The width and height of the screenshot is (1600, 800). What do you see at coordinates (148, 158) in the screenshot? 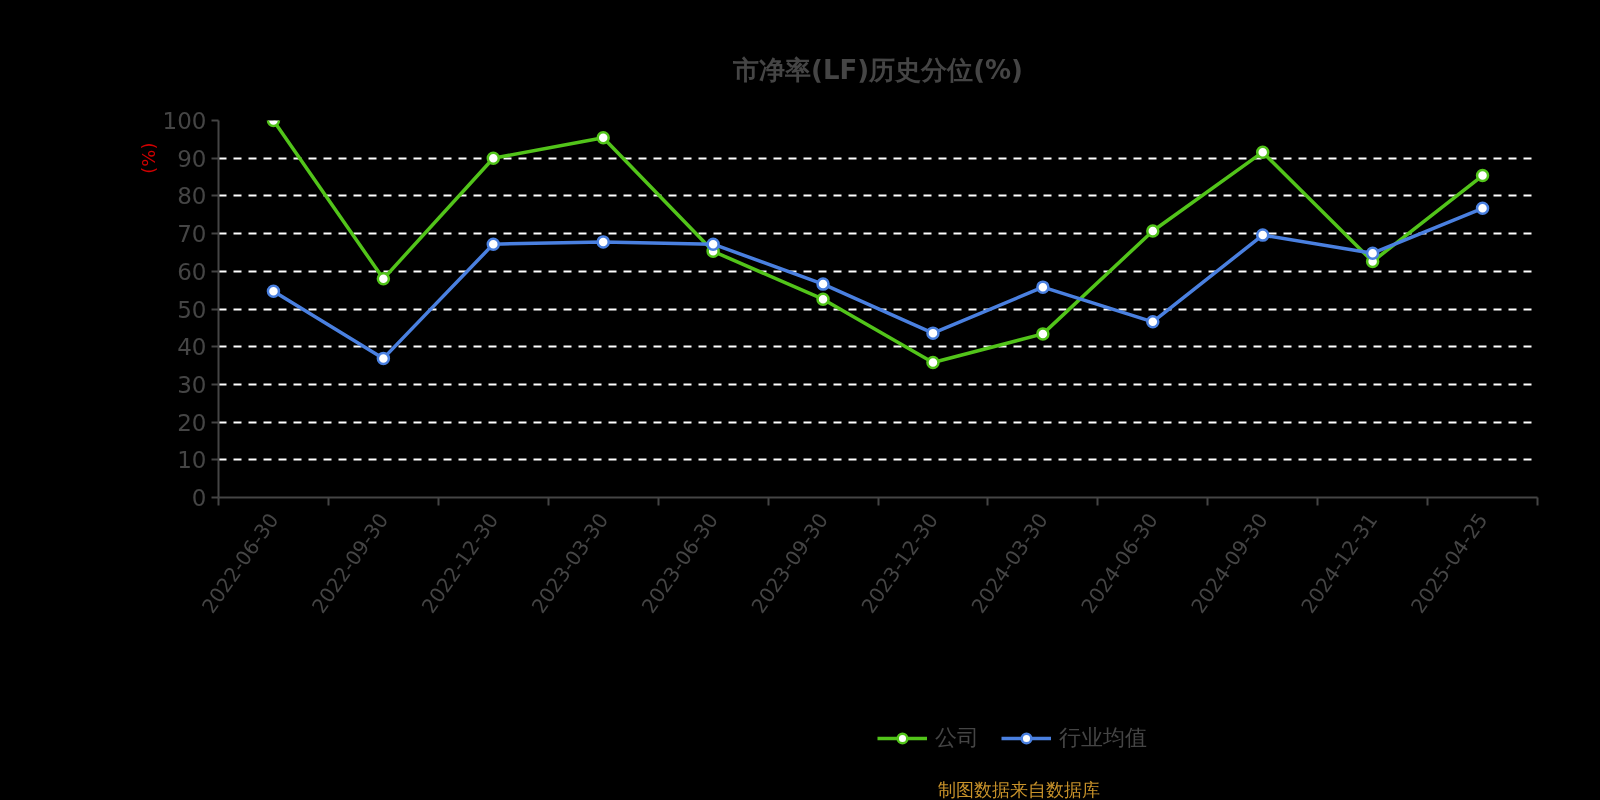
I see `y-axis-title: (%)` at bounding box center [148, 158].